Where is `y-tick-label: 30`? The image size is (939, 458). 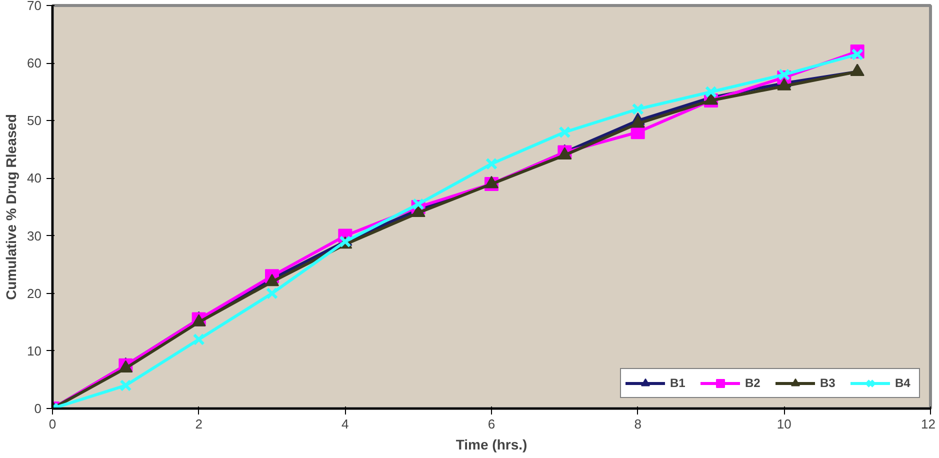
y-tick-label: 30 is located at coordinates (34, 236).